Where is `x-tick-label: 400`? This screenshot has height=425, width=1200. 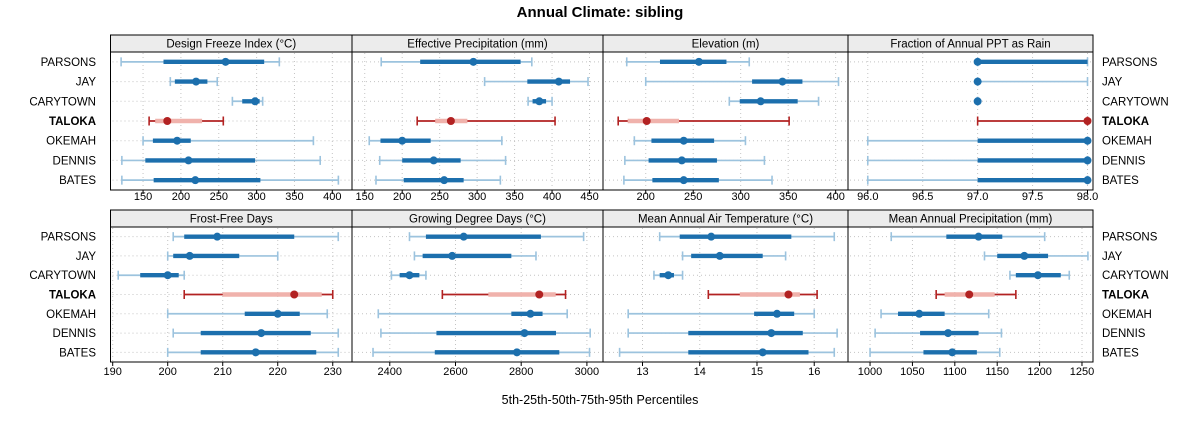
x-tick-label: 400 is located at coordinates (332, 197).